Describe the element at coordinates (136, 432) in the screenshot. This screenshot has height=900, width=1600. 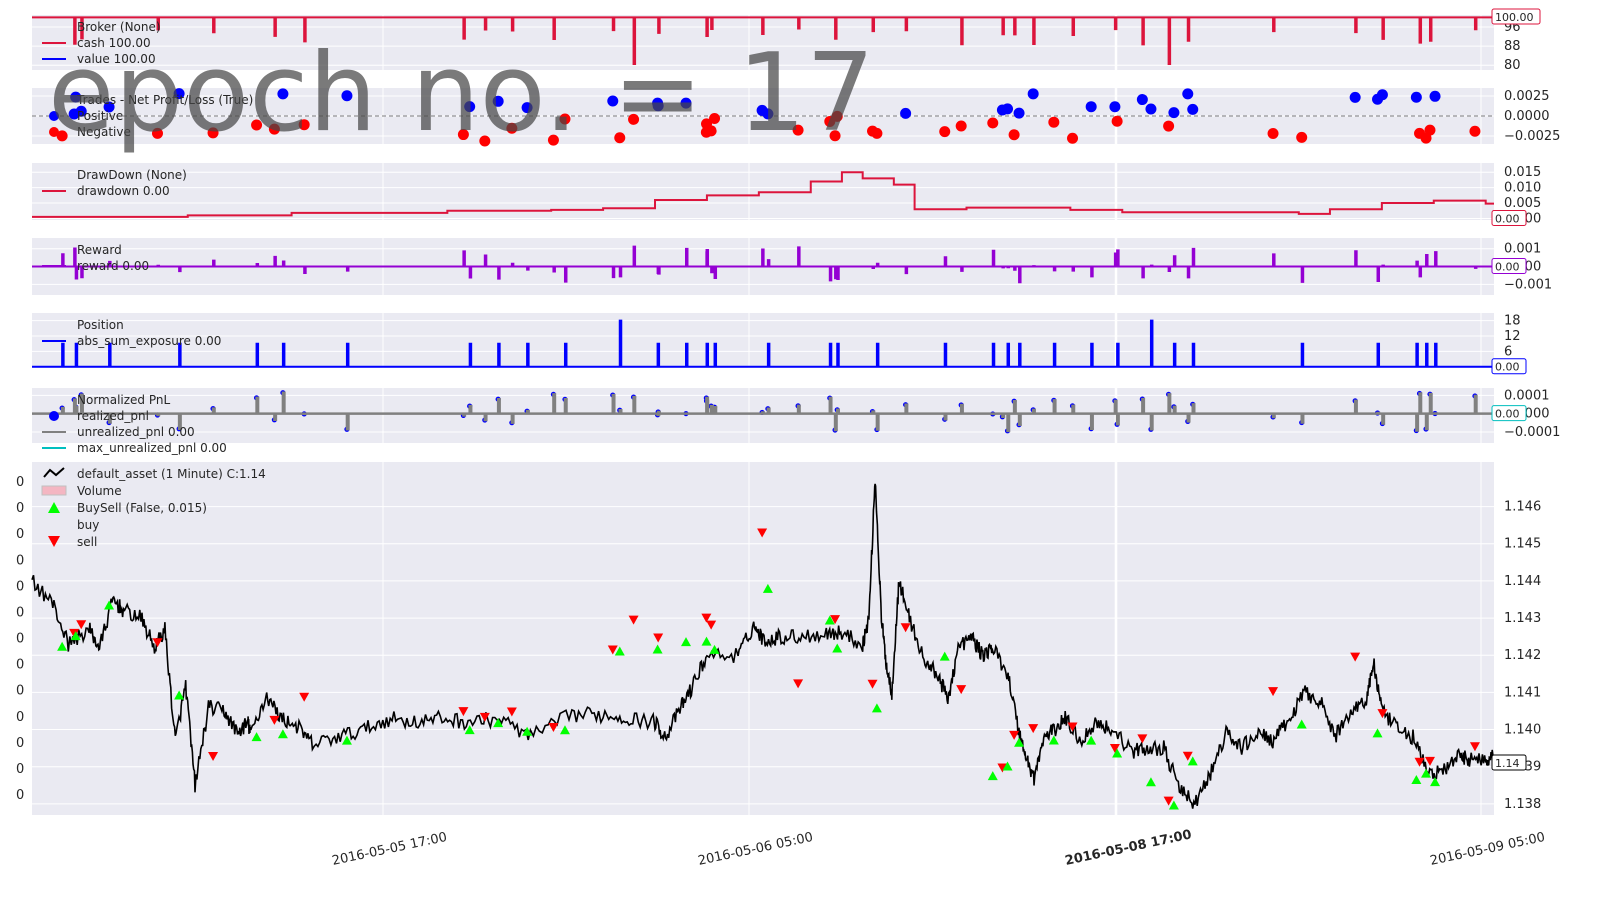
I see `legend-label: unrealized_pnl 0.00` at that location.